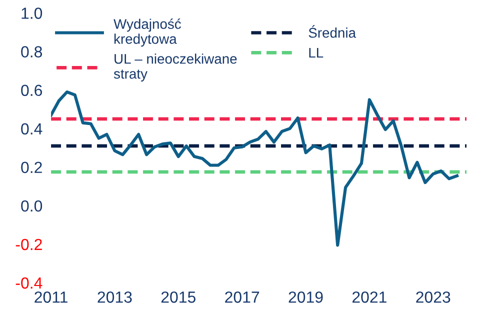  Describe the element at coordinates (147, 32) in the screenshot. I see `legend-label: Wydajność kredytowa` at that location.